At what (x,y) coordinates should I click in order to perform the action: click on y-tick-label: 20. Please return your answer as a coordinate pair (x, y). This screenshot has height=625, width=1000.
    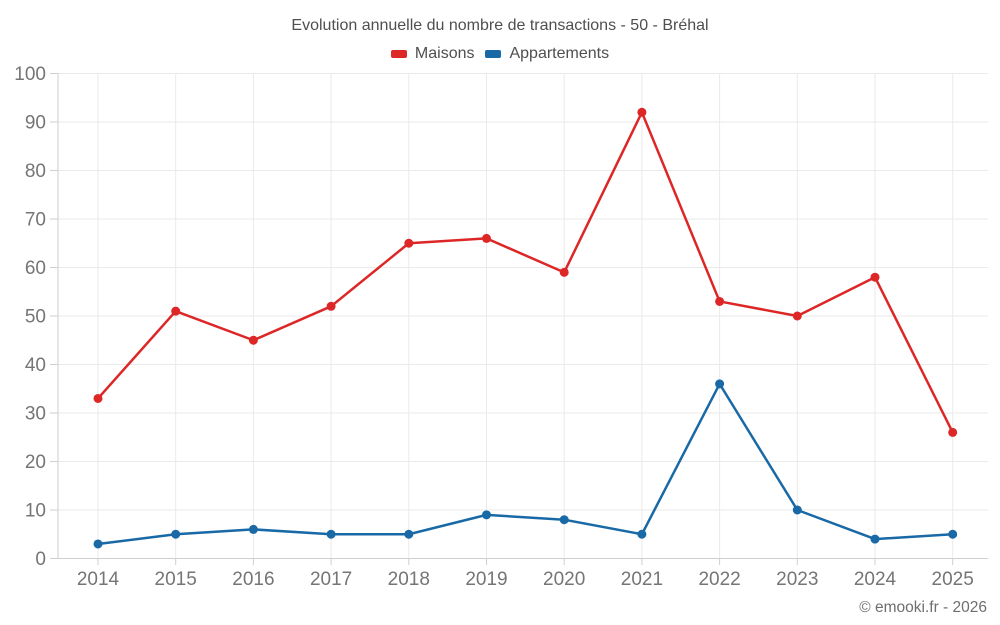
    Looking at the image, I should click on (35, 462).